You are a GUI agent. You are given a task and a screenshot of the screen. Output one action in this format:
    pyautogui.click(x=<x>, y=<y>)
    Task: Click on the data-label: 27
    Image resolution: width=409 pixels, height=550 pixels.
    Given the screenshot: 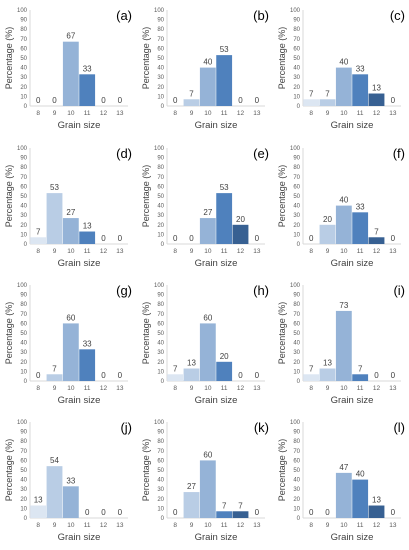 What is the action you would take?
    pyautogui.click(x=70, y=212)
    